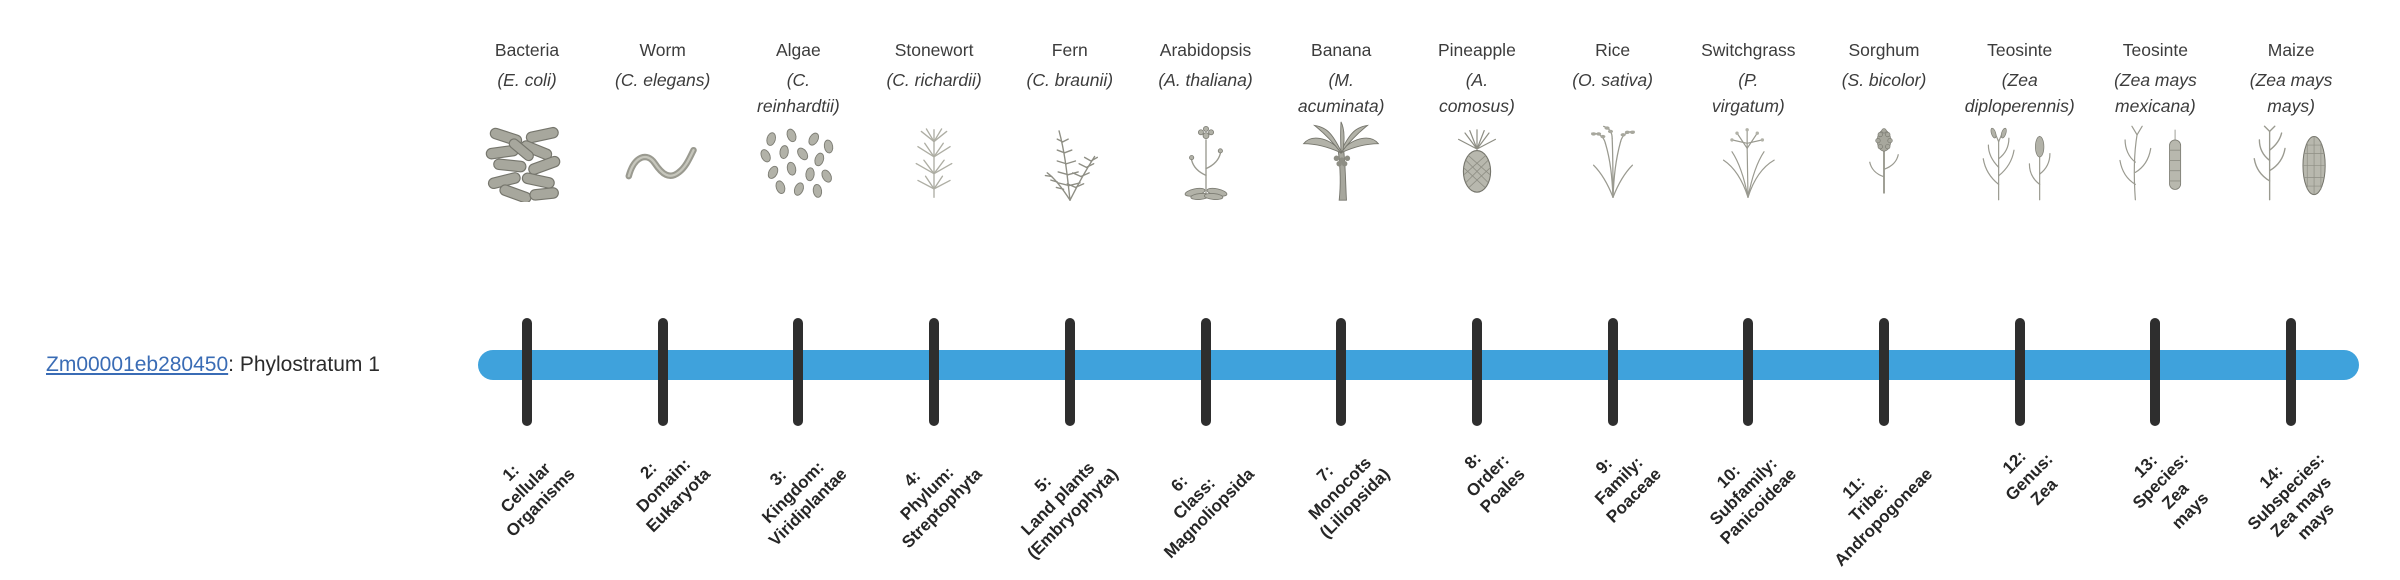 The width and height of the screenshot is (2400, 580). What do you see at coordinates (538, 499) in the screenshot?
I see `phylostratum-label: 1: Cellular Organisms` at bounding box center [538, 499].